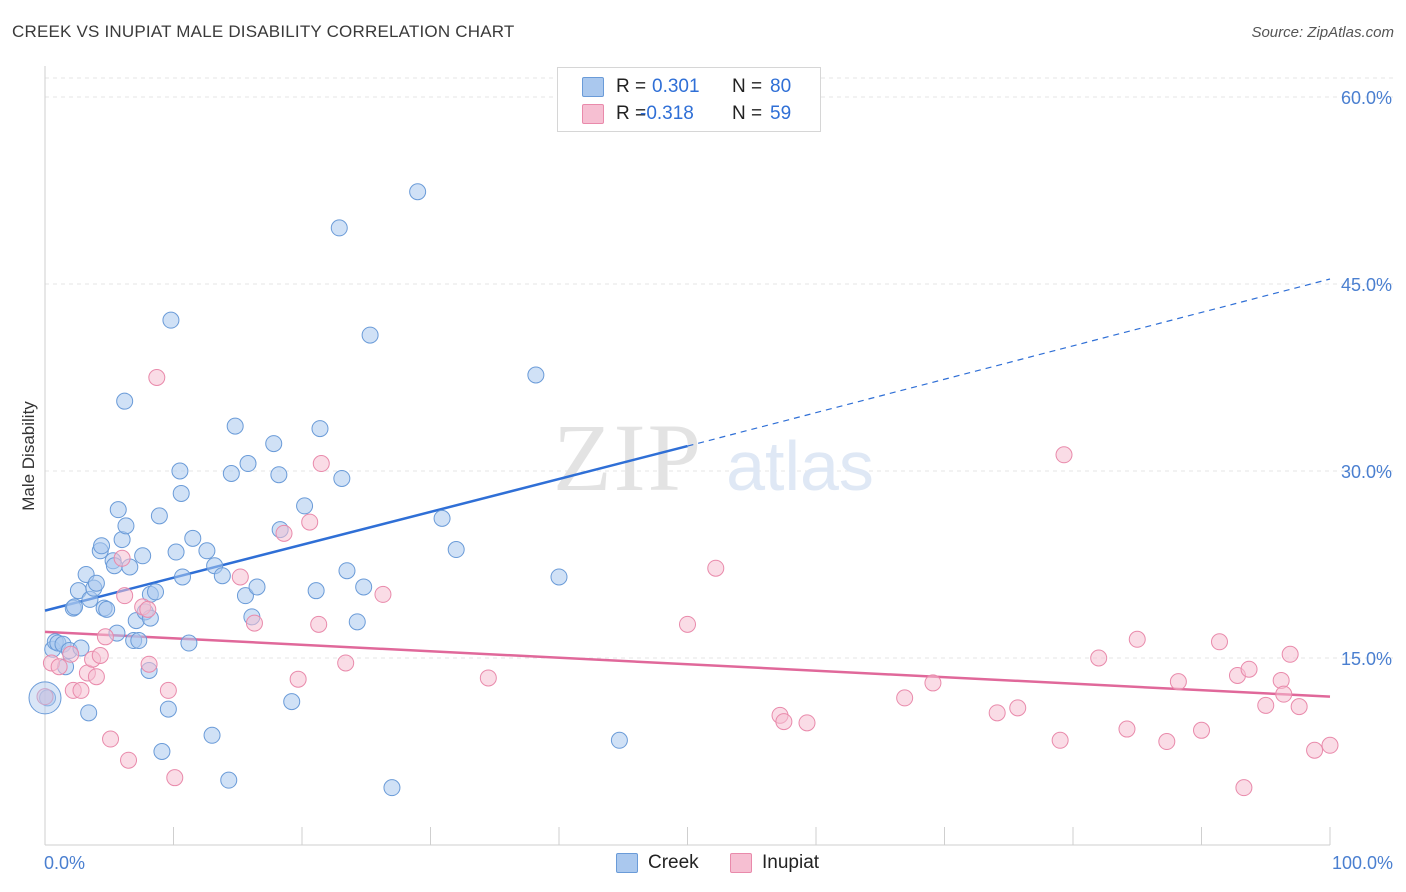 The image size is (1406, 892). What do you see at coordinates (747, 113) in the screenshot?
I see `legend-n-label: N =` at bounding box center [747, 113].